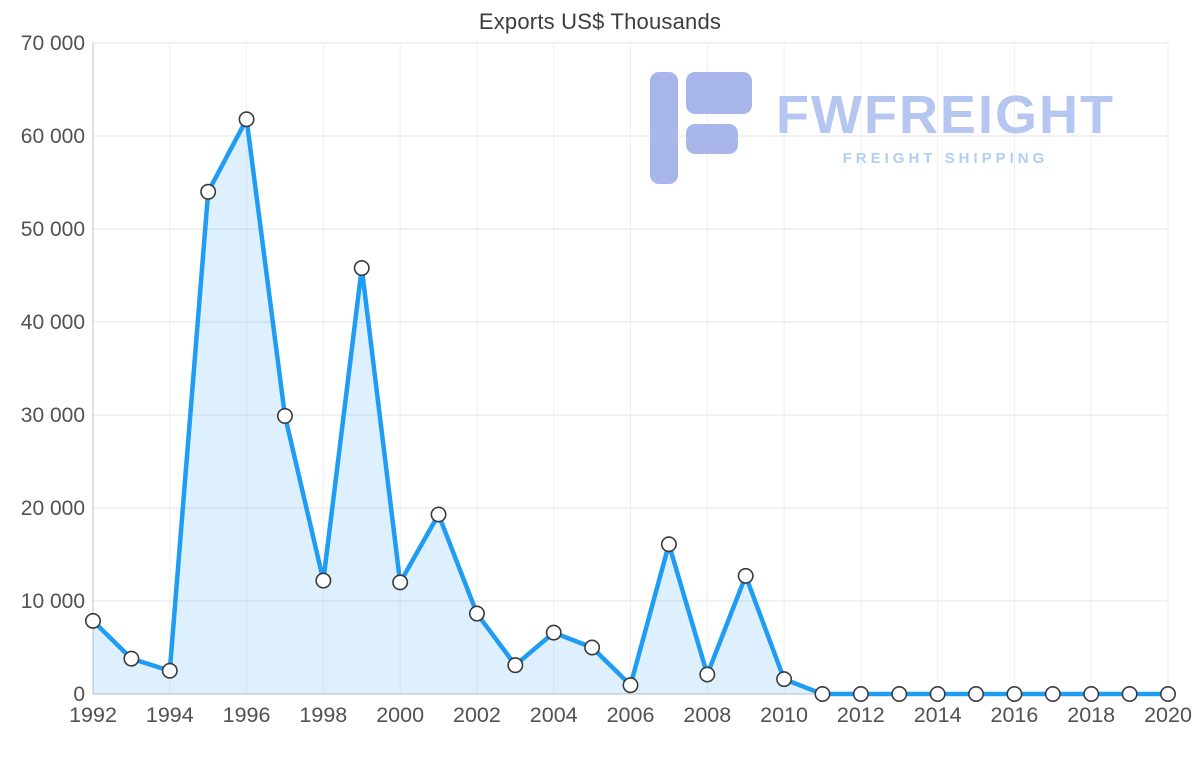 The width and height of the screenshot is (1200, 763). What do you see at coordinates (631, 715) in the screenshot?
I see `x-axis-tick-label: 2006` at bounding box center [631, 715].